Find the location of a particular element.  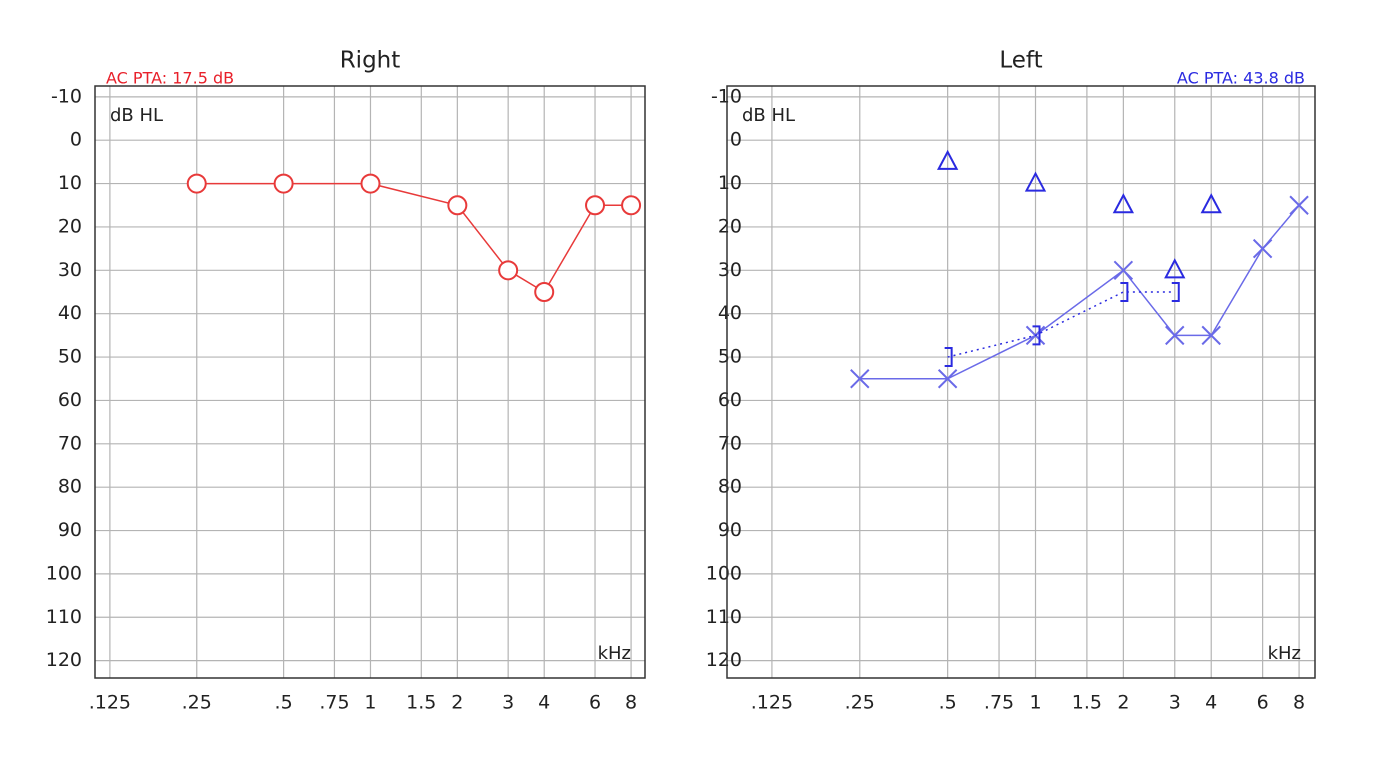

chart-title: Right is located at coordinates (370, 61).